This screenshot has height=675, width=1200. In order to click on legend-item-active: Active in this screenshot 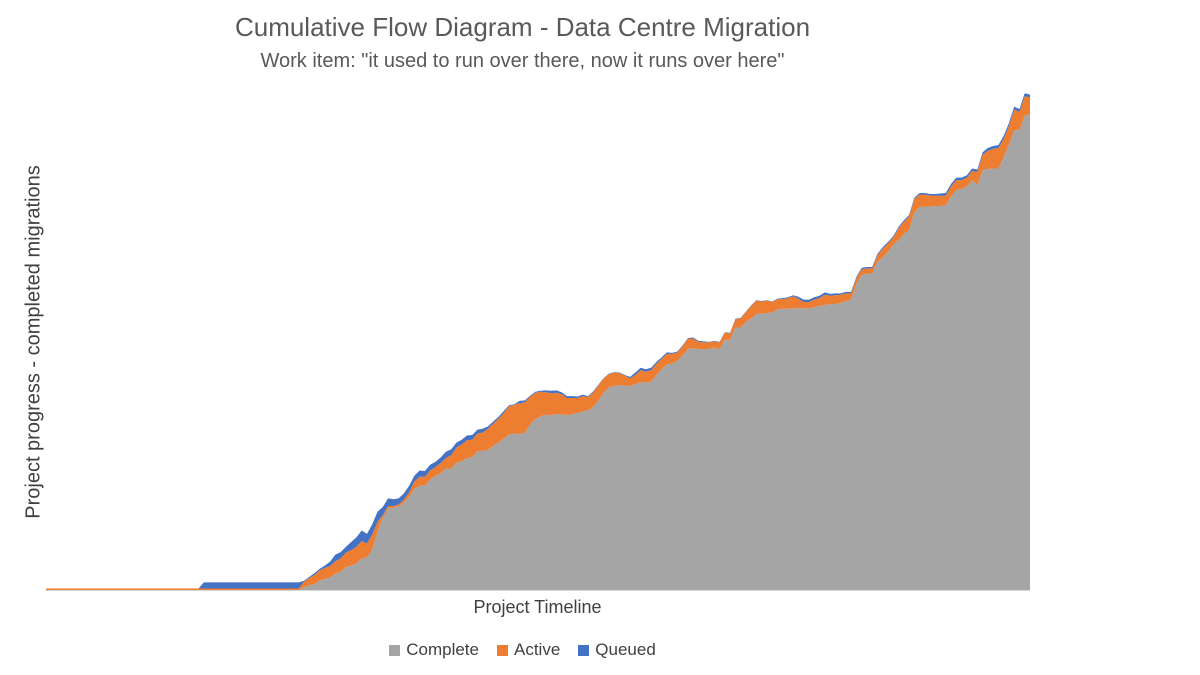, I will do `click(528, 650)`.